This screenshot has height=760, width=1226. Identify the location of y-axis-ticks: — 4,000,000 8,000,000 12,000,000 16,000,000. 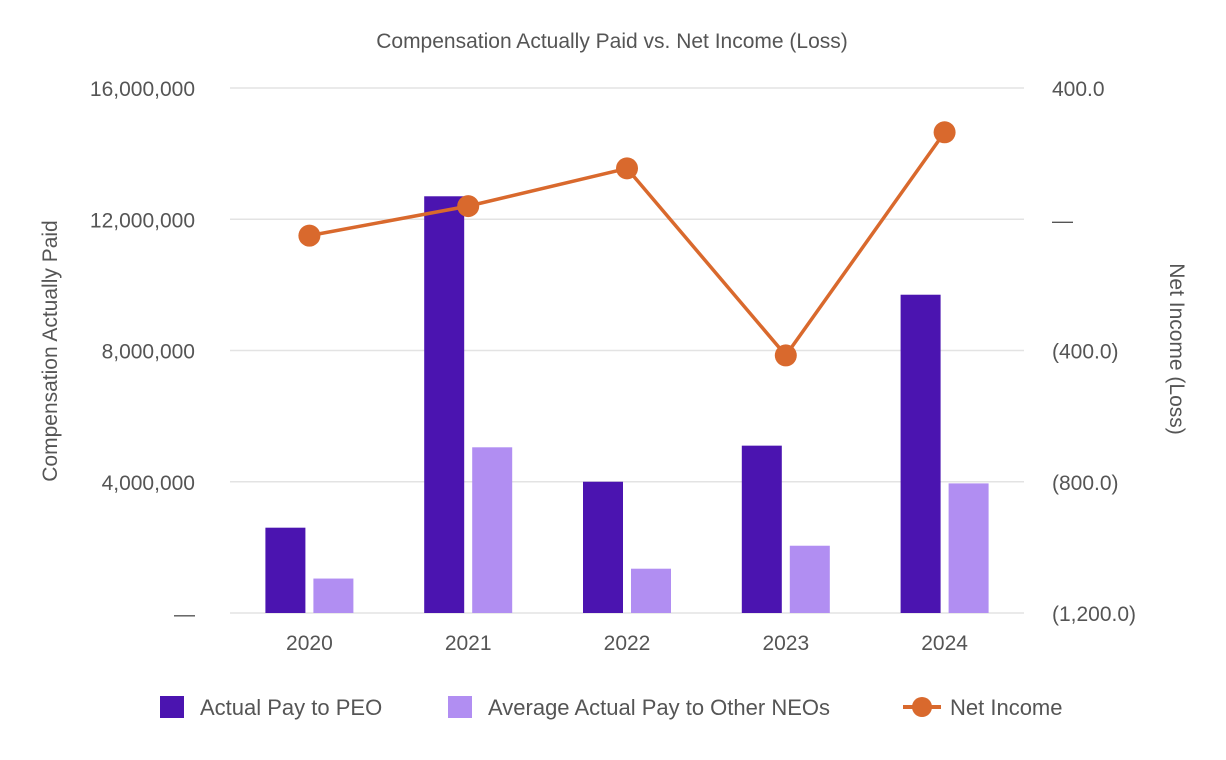
(142, 352).